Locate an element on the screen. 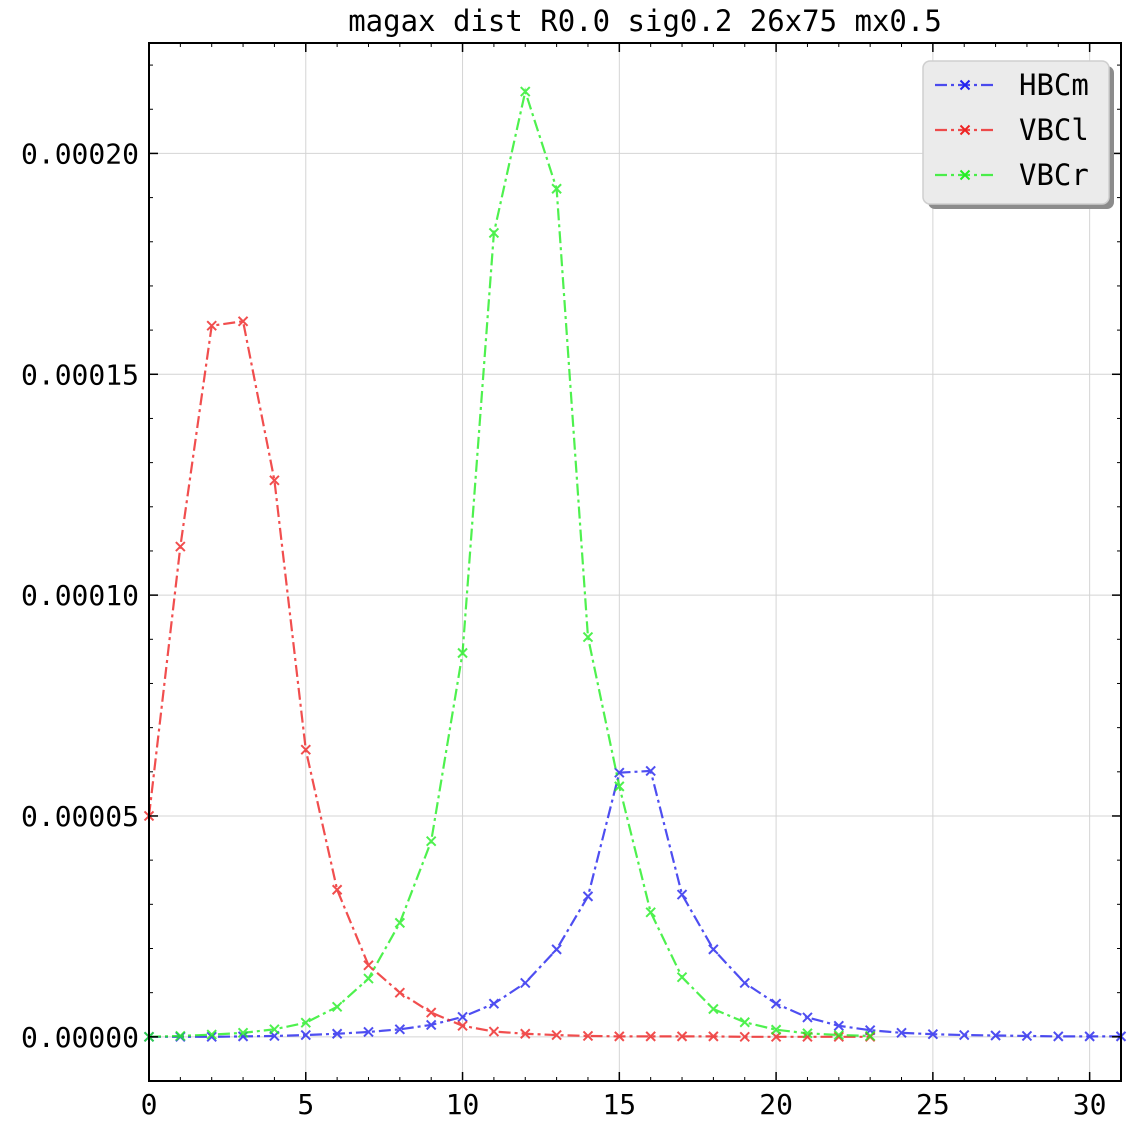  y-tick-label: 0.00020 is located at coordinates (80, 153).